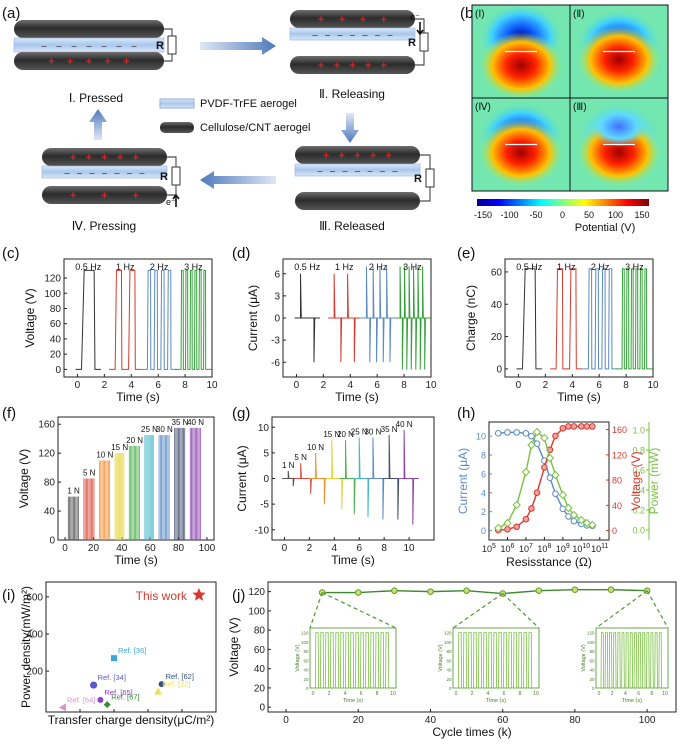 The height and width of the screenshot is (749, 683). I want to click on plot-frame, so click(549, 481).